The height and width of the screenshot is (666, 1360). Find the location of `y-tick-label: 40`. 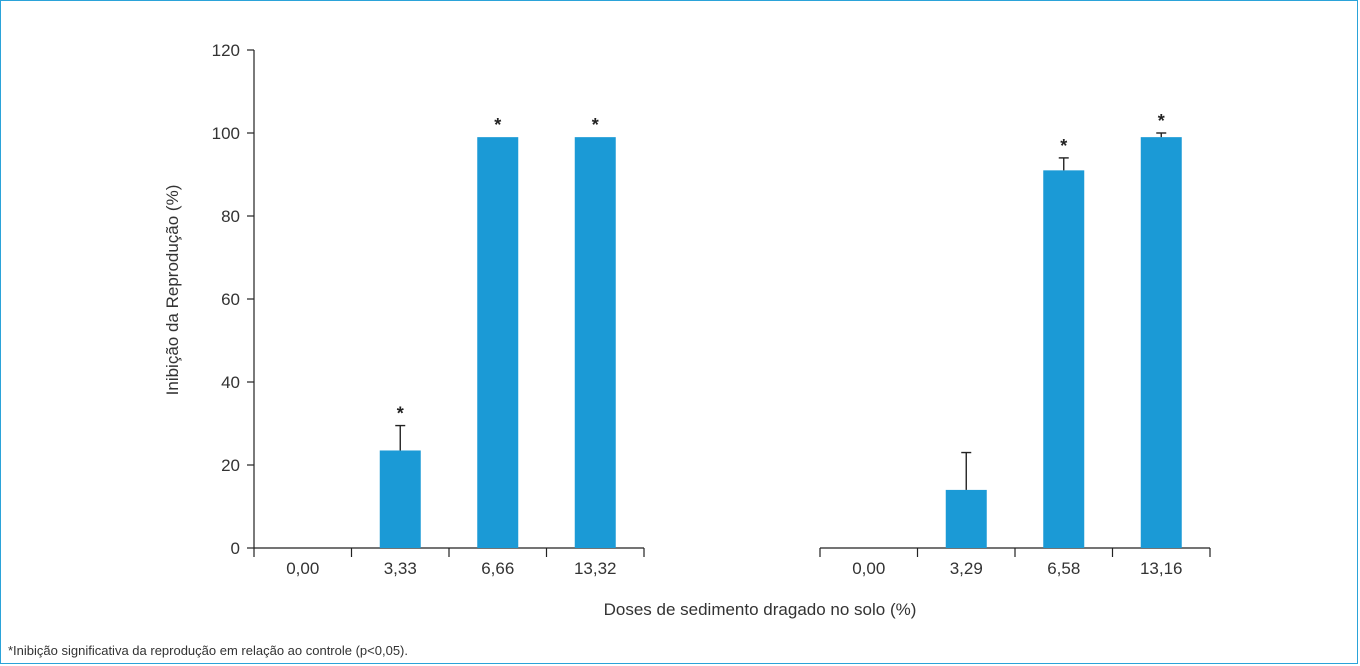

y-tick-label: 40 is located at coordinates (230, 382).